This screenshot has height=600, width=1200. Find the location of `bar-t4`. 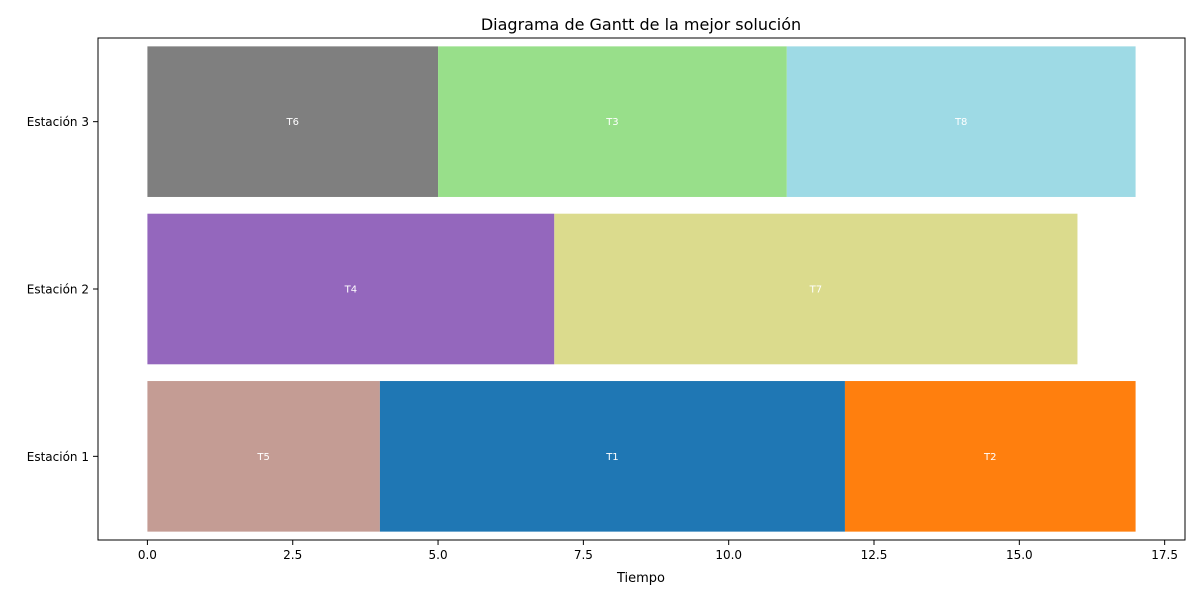

bar-t4 is located at coordinates (351, 289).